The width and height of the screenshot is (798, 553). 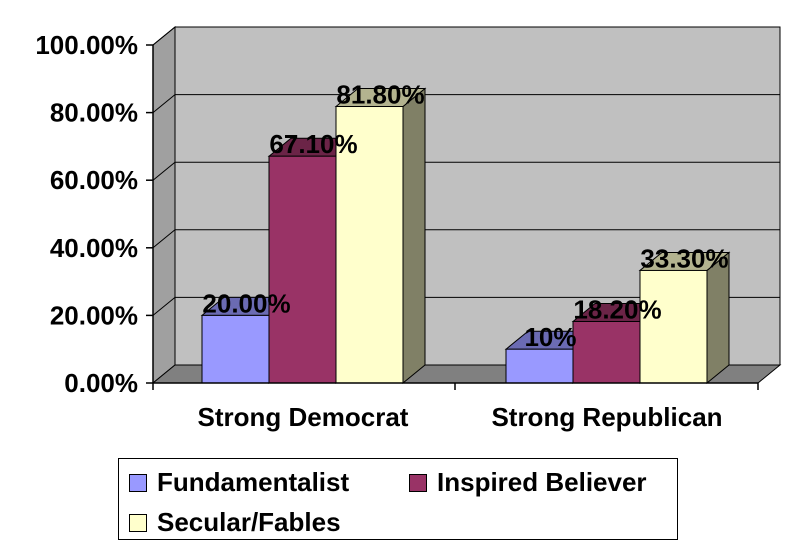 I want to click on legend-label-fundamentalist: Fundamentalist, so click(x=253, y=482).